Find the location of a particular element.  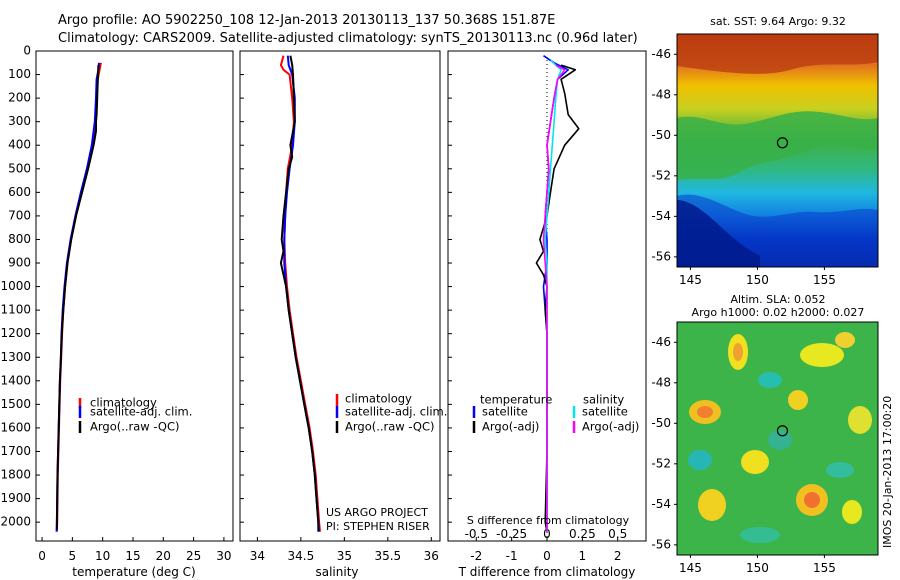

s-difference-tick-label: -0.5 is located at coordinates (476, 534).